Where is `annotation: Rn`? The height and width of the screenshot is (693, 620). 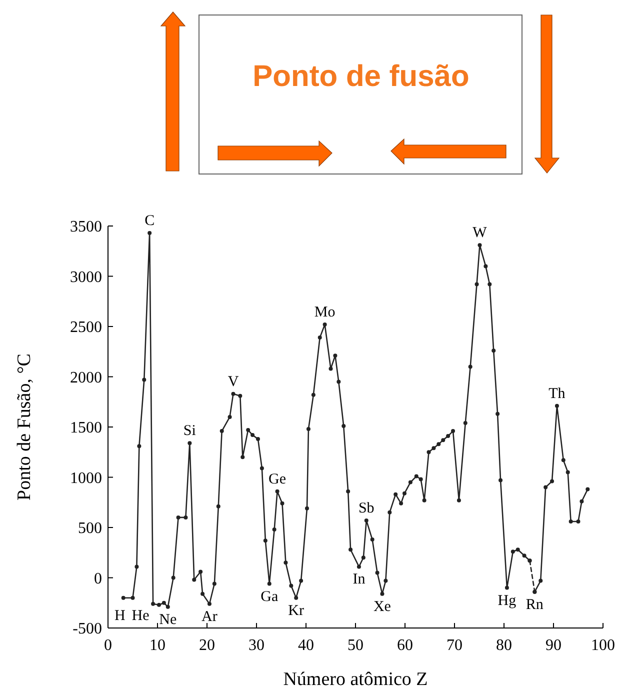 annotation: Rn is located at coordinates (535, 604).